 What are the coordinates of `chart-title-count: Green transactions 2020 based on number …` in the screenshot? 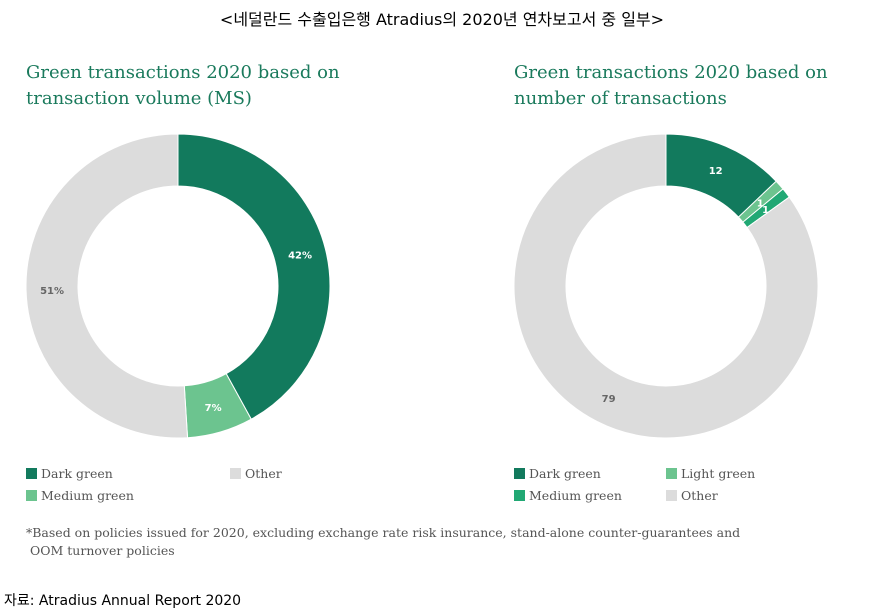 It's located at (671, 85).